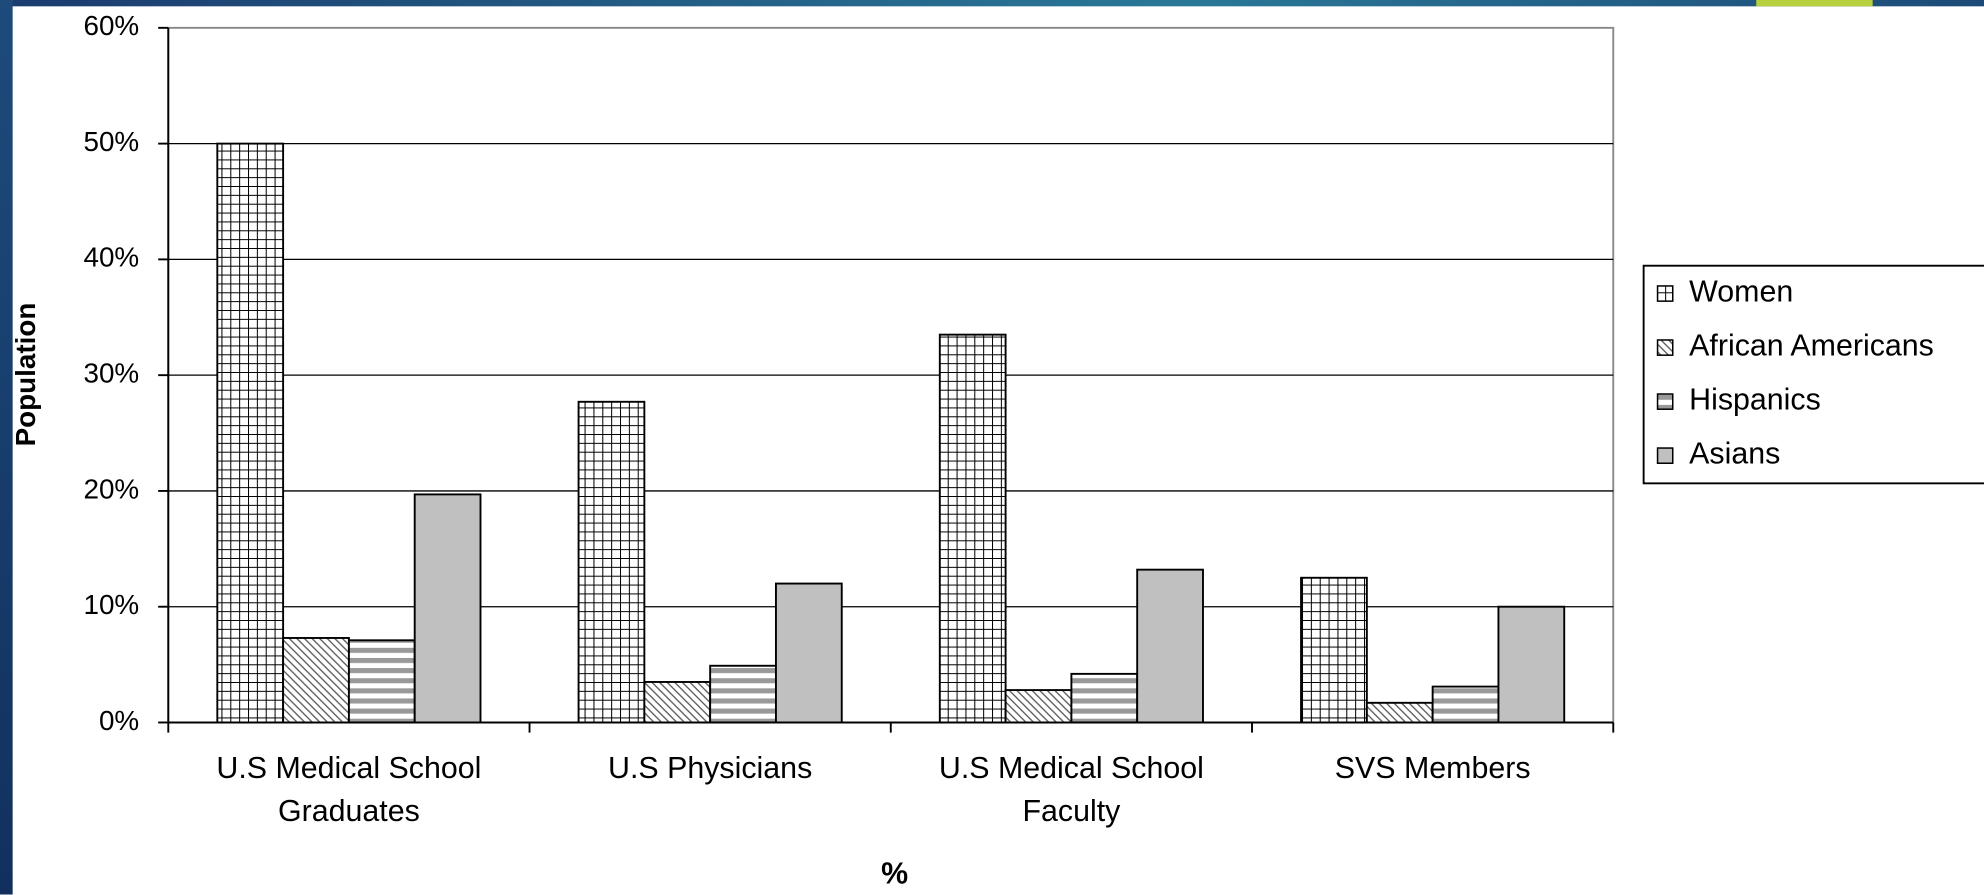 Image resolution: width=1984 pixels, height=895 pixels. What do you see at coordinates (111, 488) in the screenshot?
I see `y-tick-label: 20%` at bounding box center [111, 488].